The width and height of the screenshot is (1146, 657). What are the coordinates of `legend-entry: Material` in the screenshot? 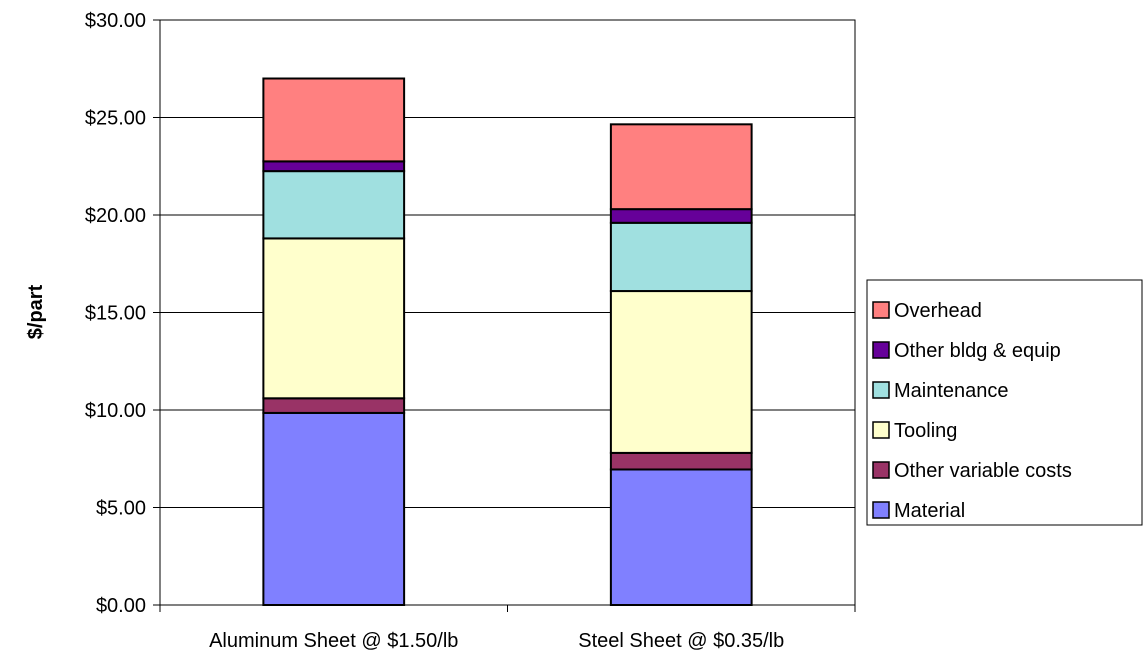 It's located at (929, 511).